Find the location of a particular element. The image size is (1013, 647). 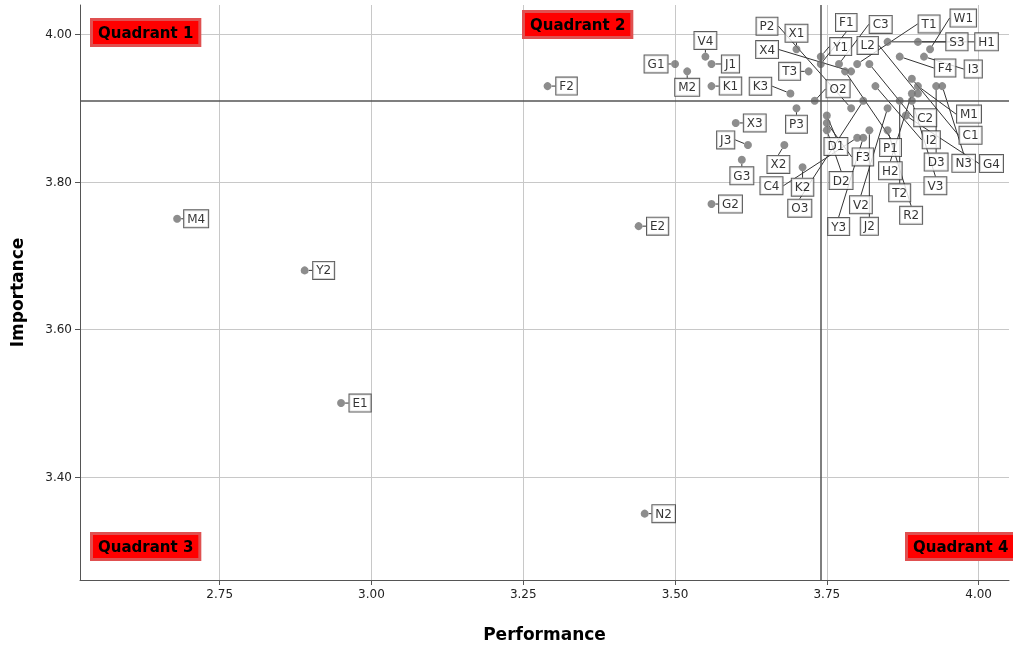

data-label: C3 is located at coordinates (880, 24).